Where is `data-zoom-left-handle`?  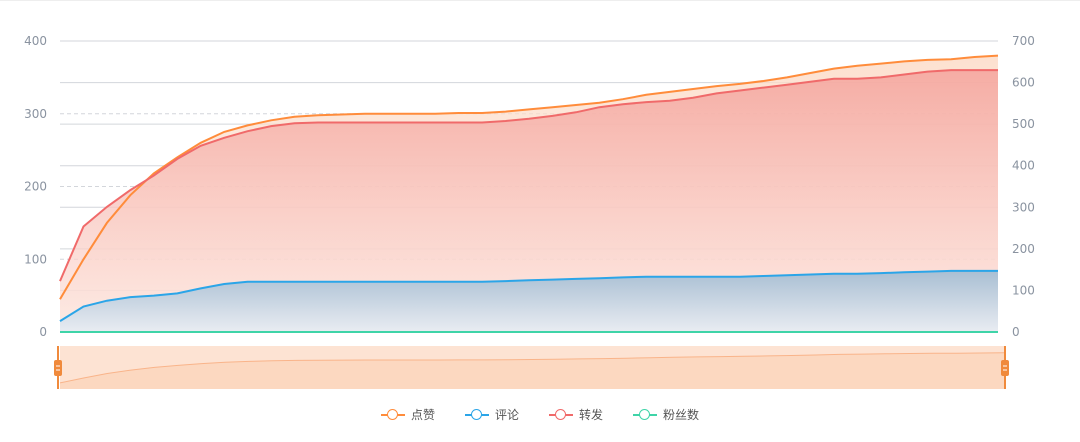
data-zoom-left-handle is located at coordinates (58, 367).